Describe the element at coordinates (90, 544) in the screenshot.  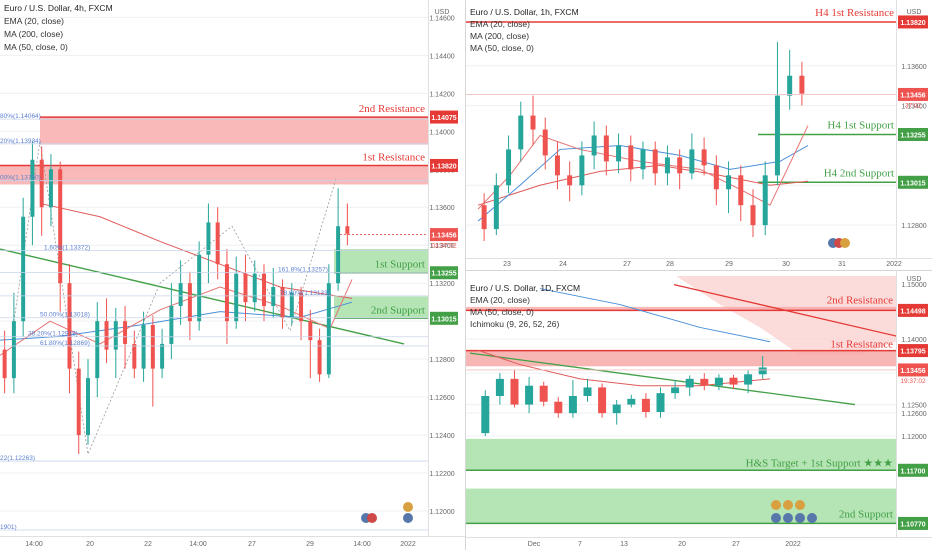
I see `h4-time-tick: 20` at that location.